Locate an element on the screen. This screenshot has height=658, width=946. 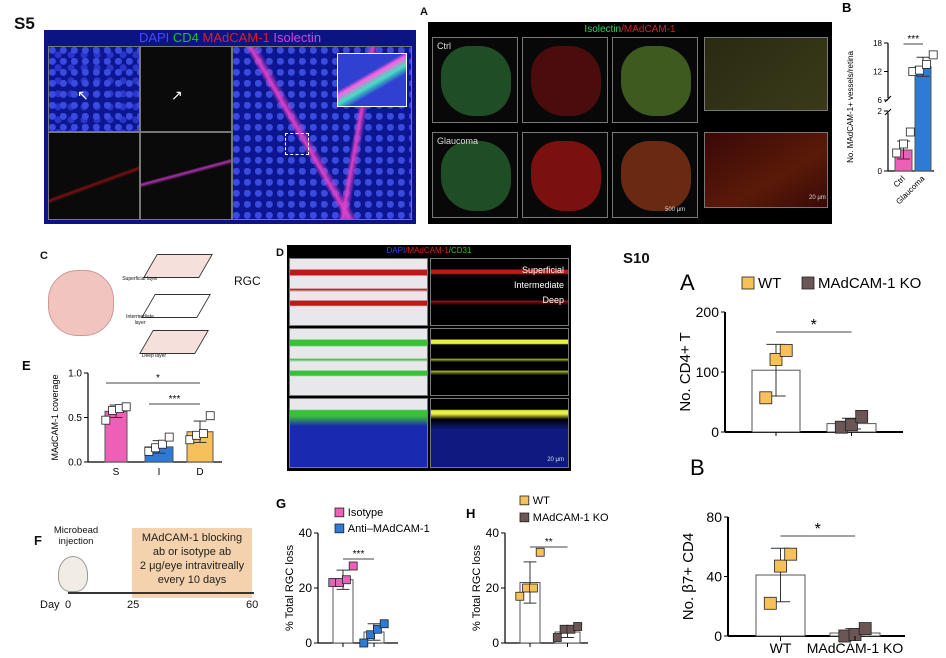
panel-a-label: A is located at coordinates (424, 12).